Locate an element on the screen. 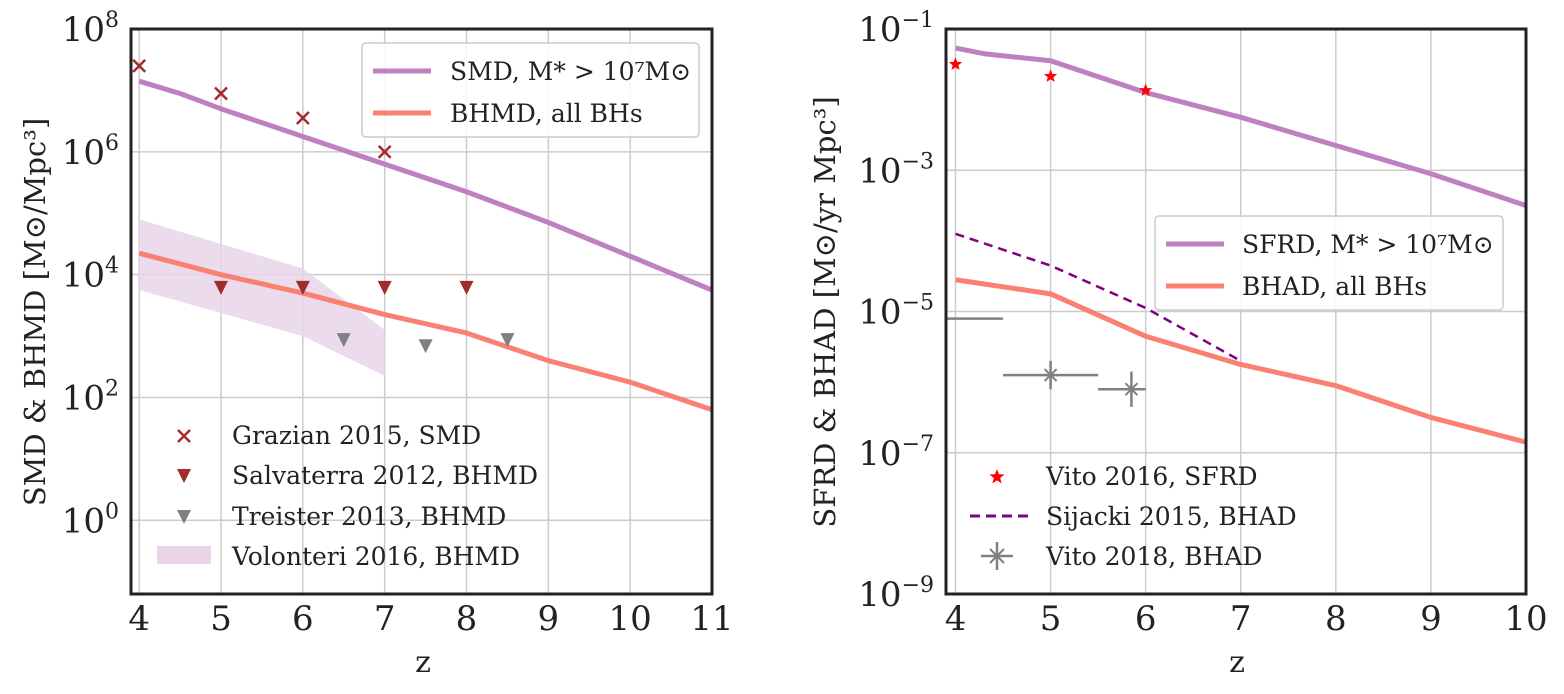 This screenshot has width=1564, height=694. legend-label-bhmd: BHMD, all BHs is located at coordinates (546, 113).